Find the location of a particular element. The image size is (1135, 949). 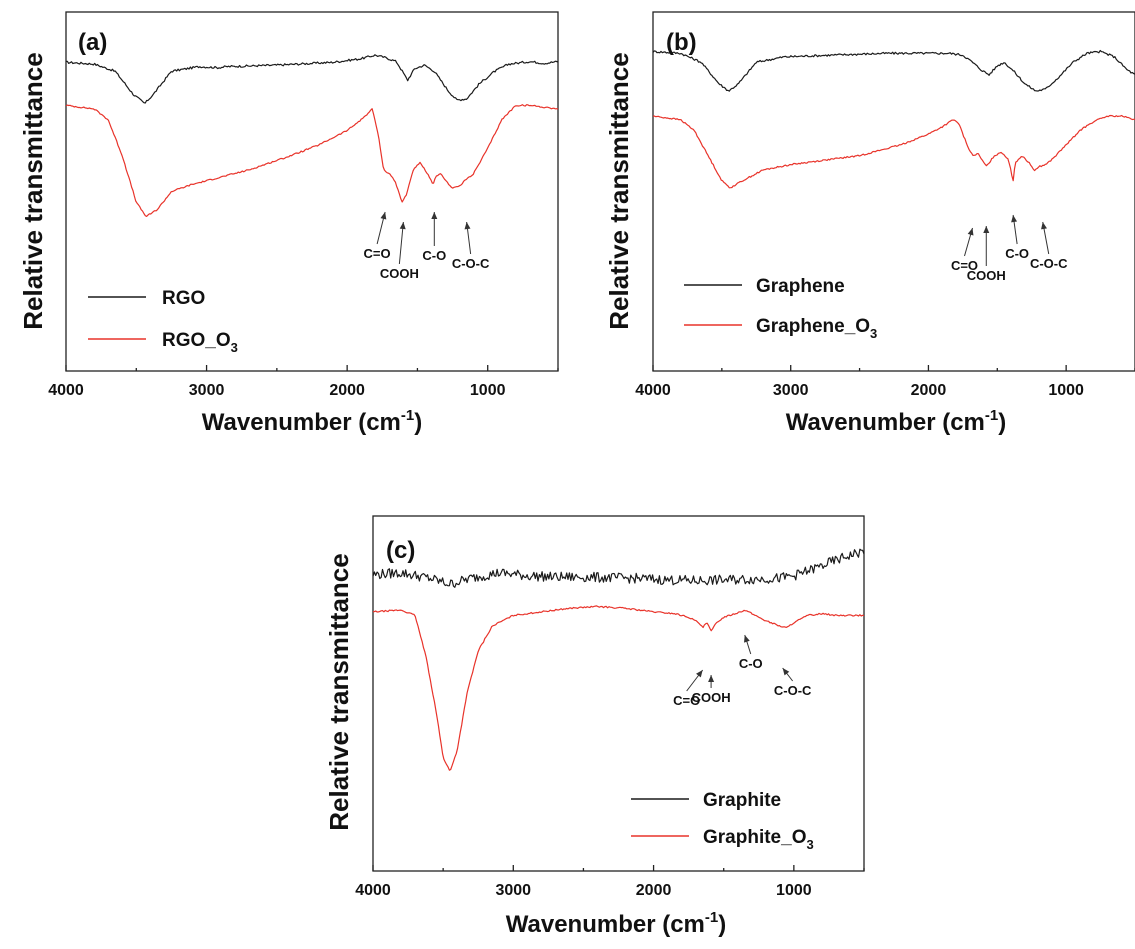

panel-b-legend-name-graphene: Graphene is located at coordinates (800, 286).